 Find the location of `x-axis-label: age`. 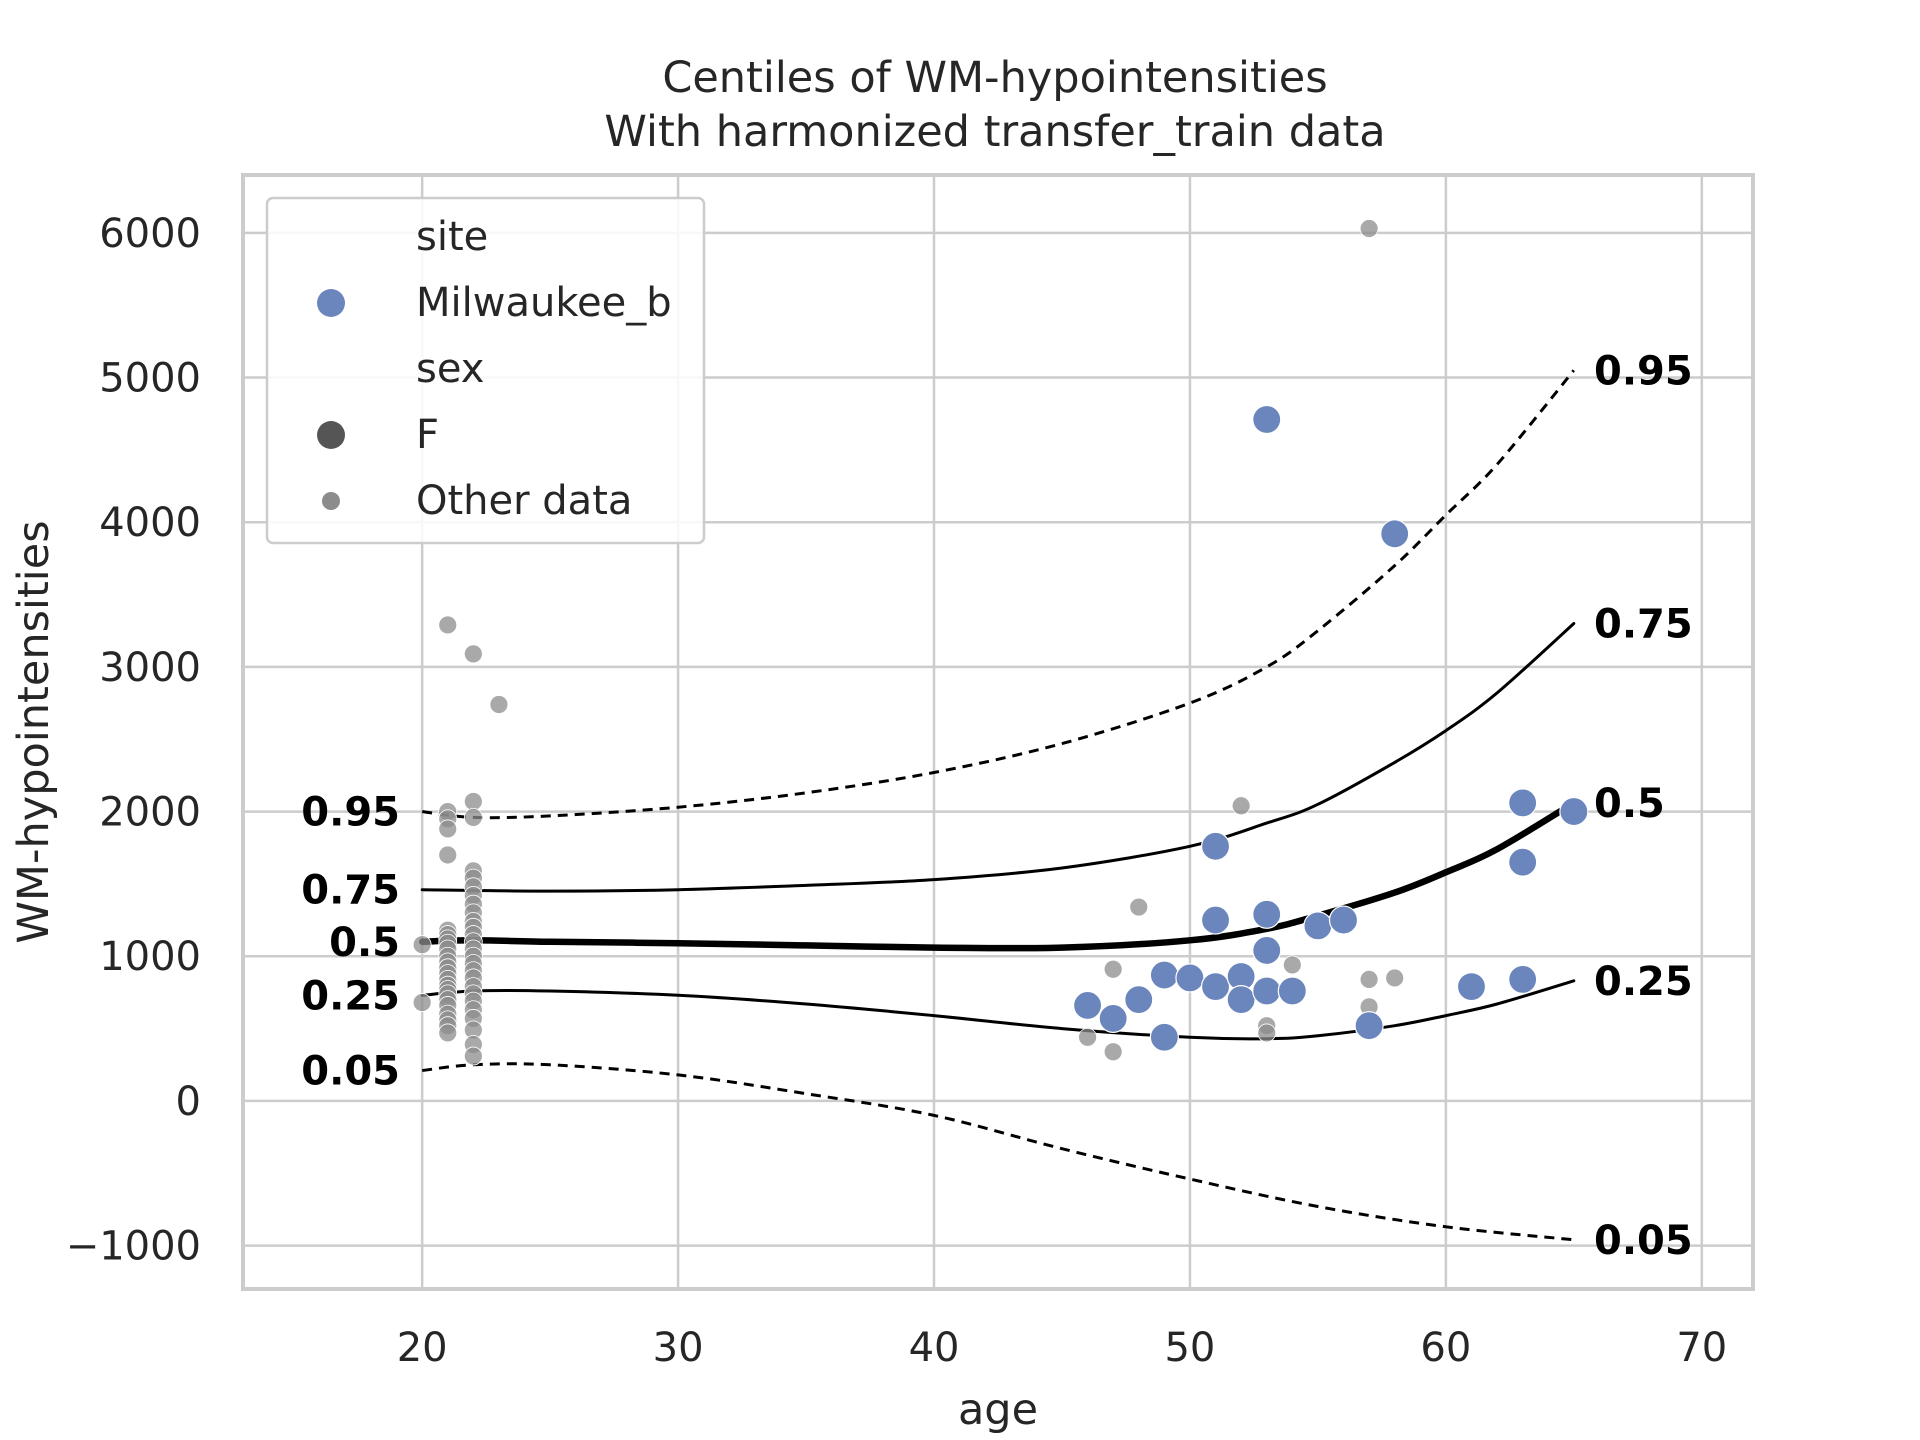

x-axis-label: age is located at coordinates (998, 1410).